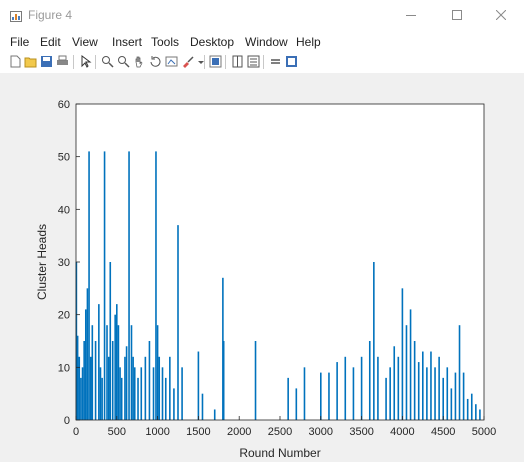 The width and height of the screenshot is (524, 462). Describe the element at coordinates (16, 14) in the screenshot. I see `matlab-figure-icon` at that location.